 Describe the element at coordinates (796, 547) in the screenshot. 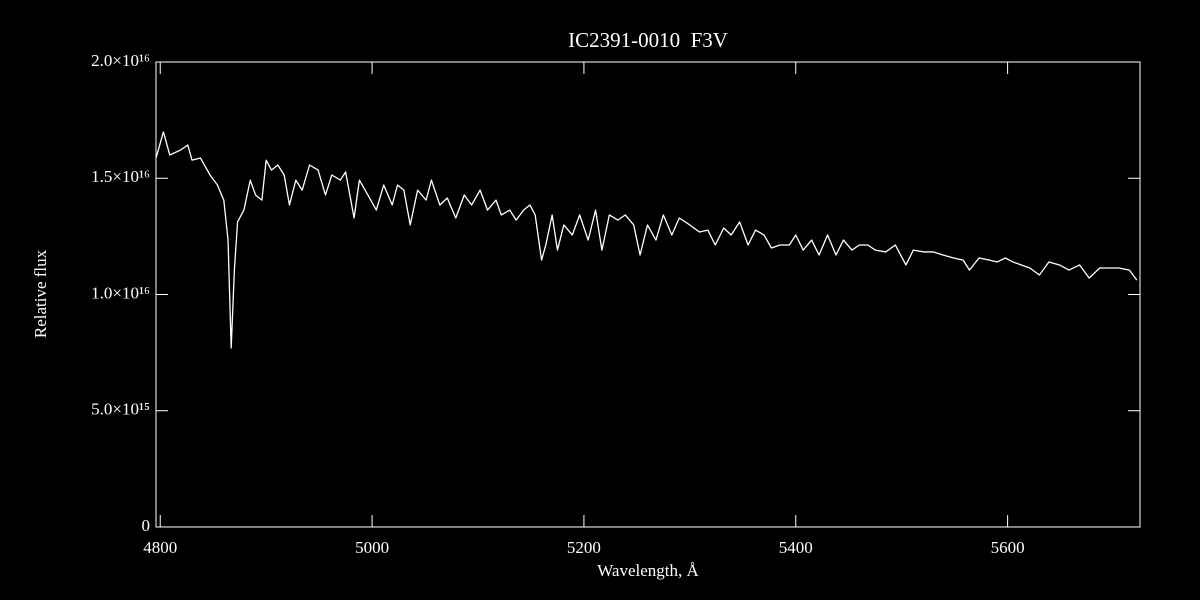

I see `x-tick-label: 5400` at that location.